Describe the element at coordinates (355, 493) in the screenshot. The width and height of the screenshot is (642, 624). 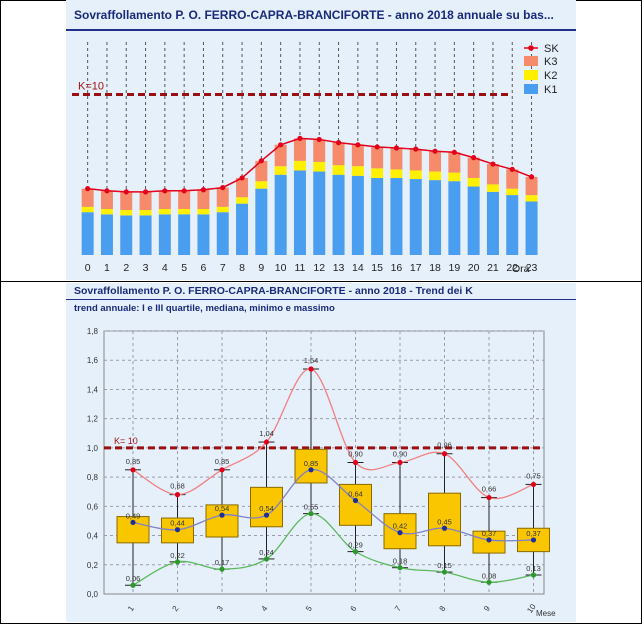
I see `median-value-label: 0,64` at that location.